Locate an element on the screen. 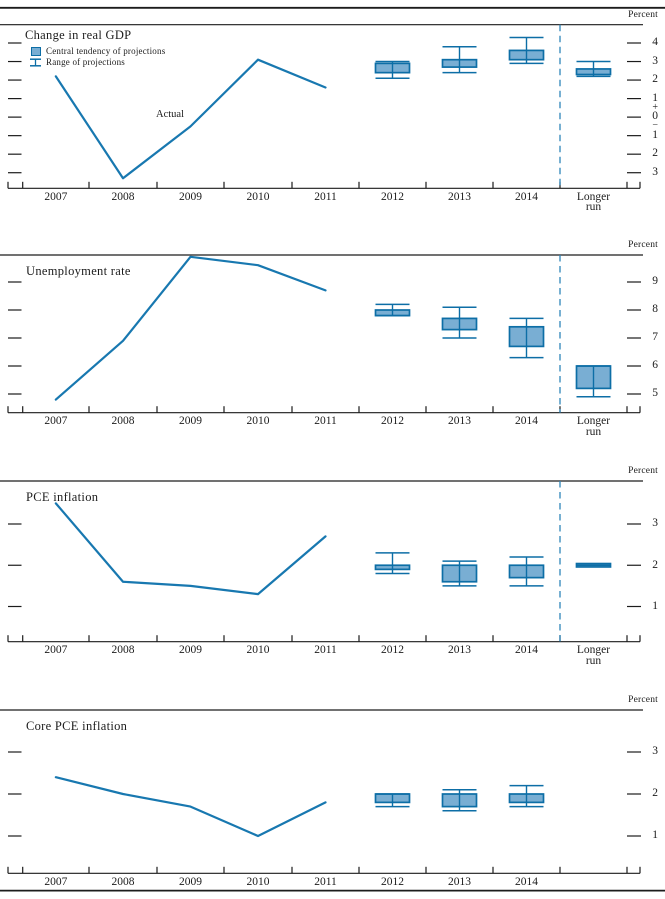 The width and height of the screenshot is (665, 899). y-tick-label: 7 is located at coordinates (655, 337).